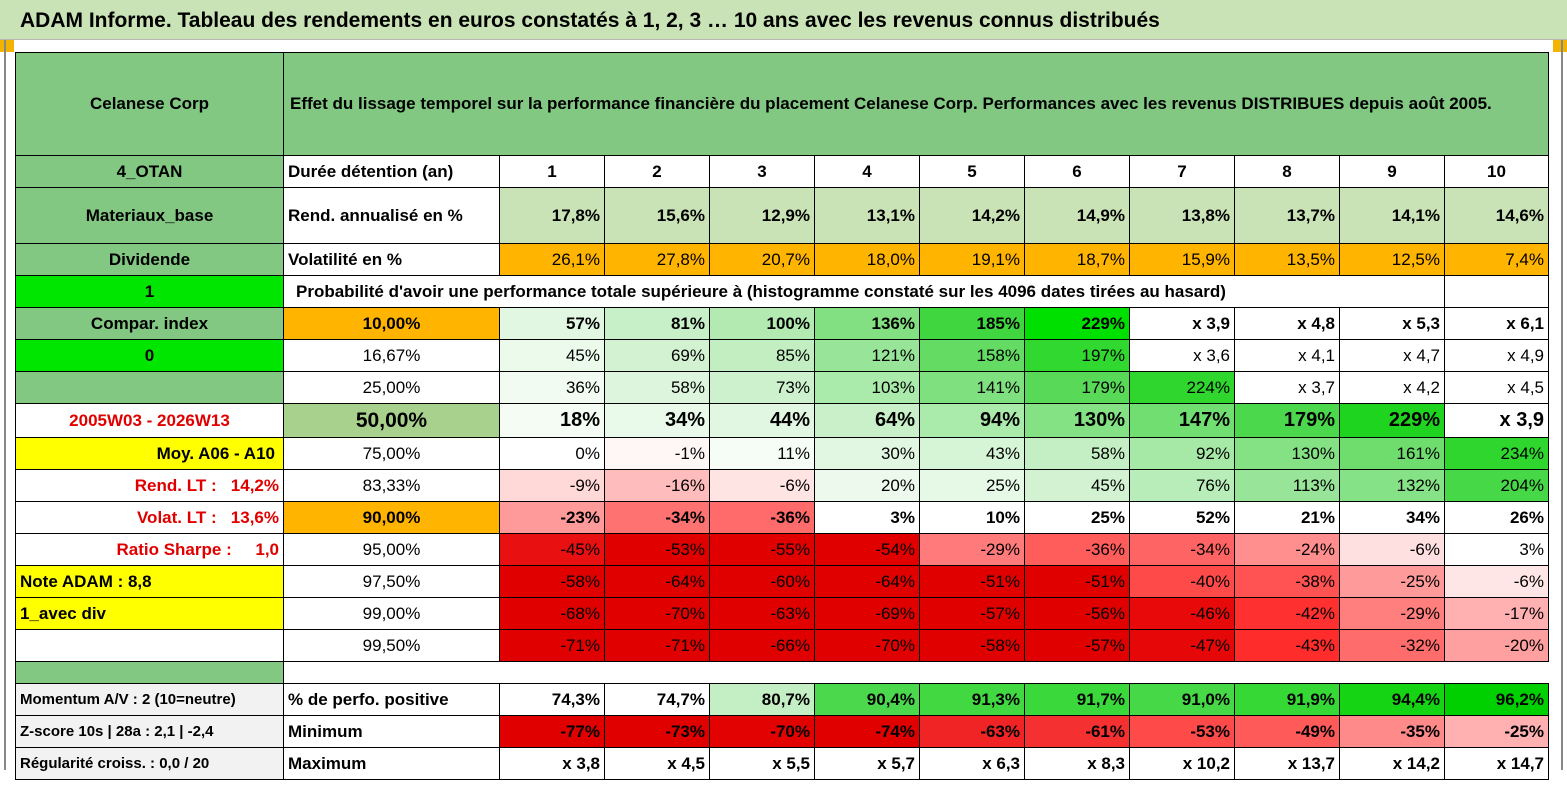 The image size is (1567, 785). I want to click on empty-cell, so click(1496, 291).